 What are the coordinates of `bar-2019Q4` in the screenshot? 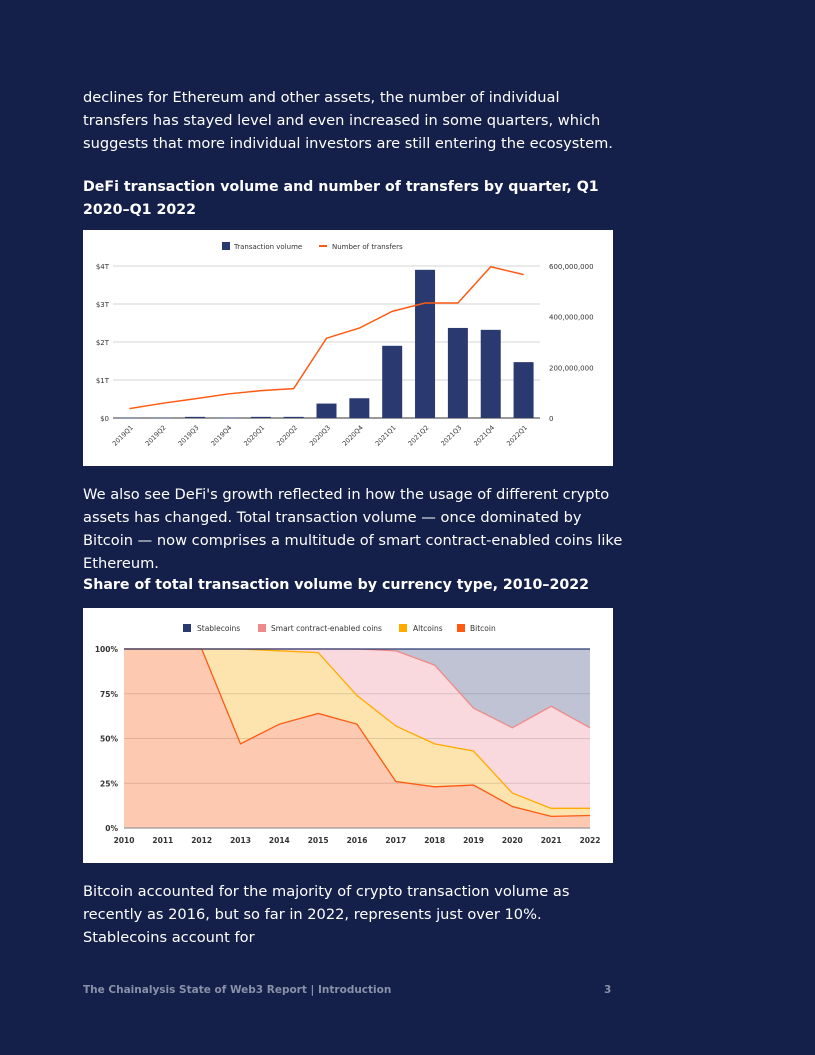 It's located at (227, 418).